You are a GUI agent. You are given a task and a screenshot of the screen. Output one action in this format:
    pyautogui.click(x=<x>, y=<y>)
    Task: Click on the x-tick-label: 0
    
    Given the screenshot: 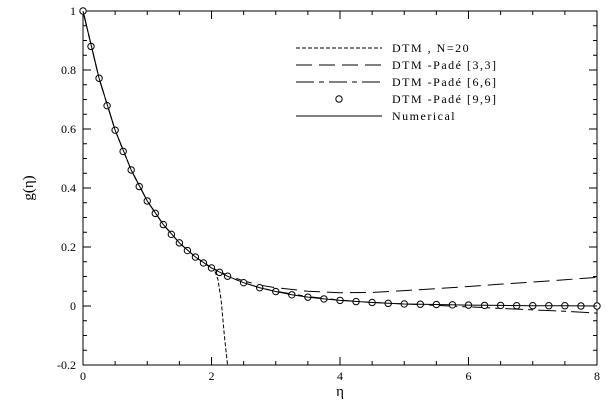 What is the action you would take?
    pyautogui.click(x=83, y=376)
    